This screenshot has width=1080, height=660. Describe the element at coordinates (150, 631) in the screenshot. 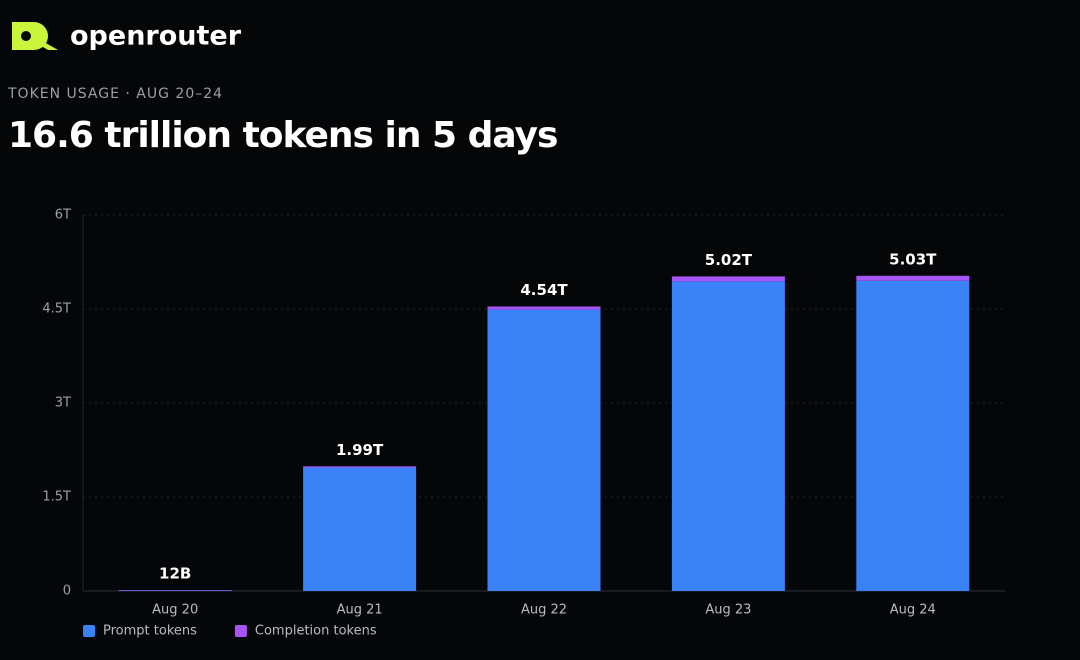

I see `legend-label: Prompt tokens` at that location.